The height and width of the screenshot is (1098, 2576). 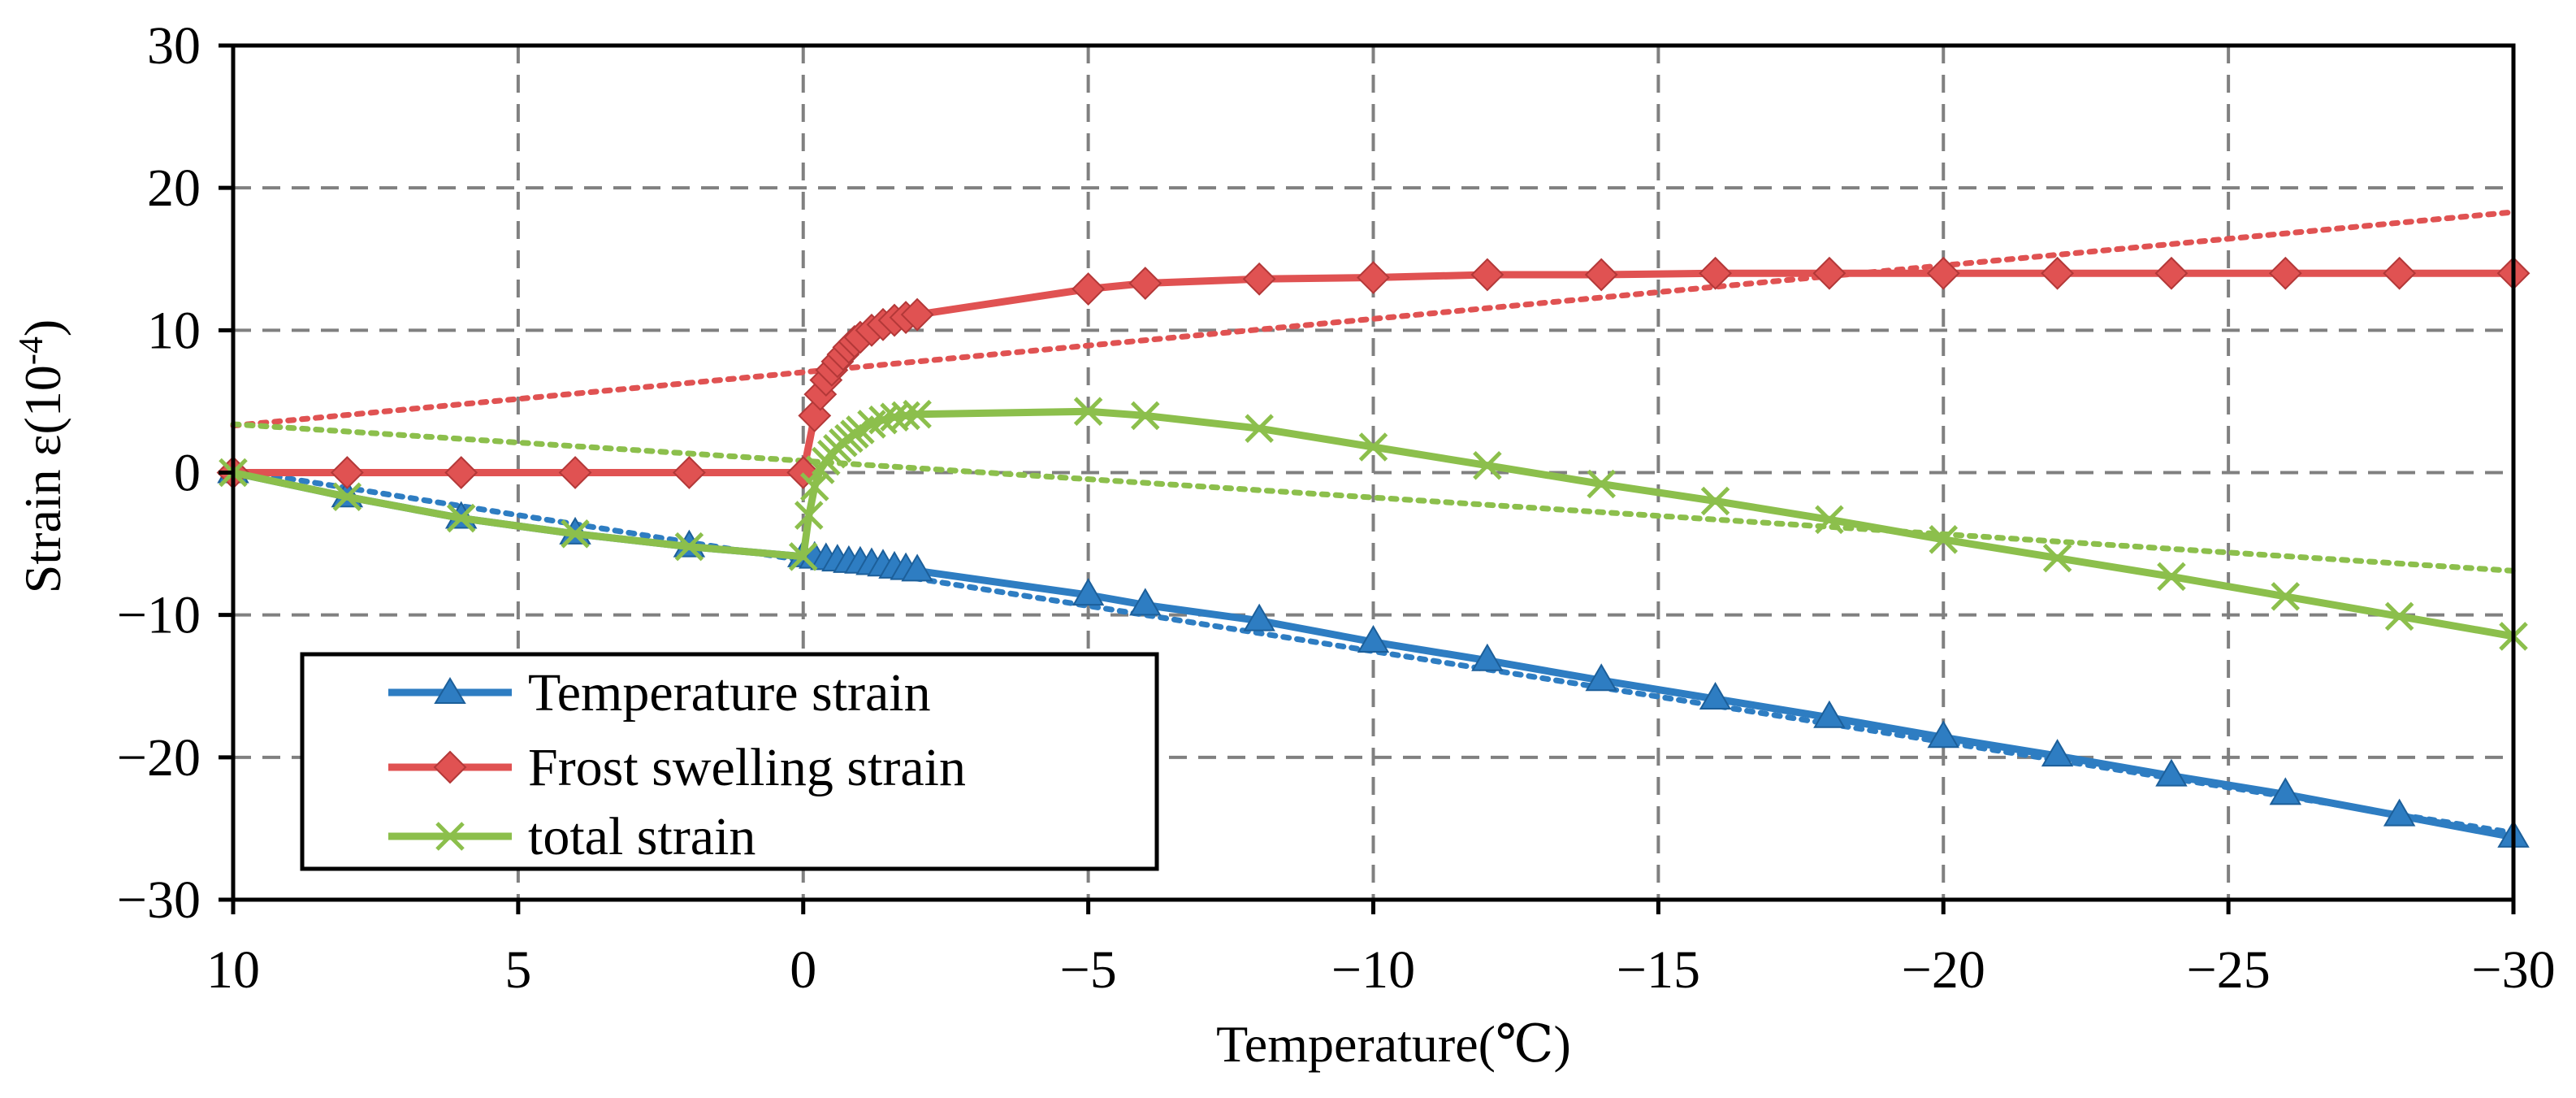 I want to click on legend-label-frost: Frost swelling strain, so click(x=747, y=767).